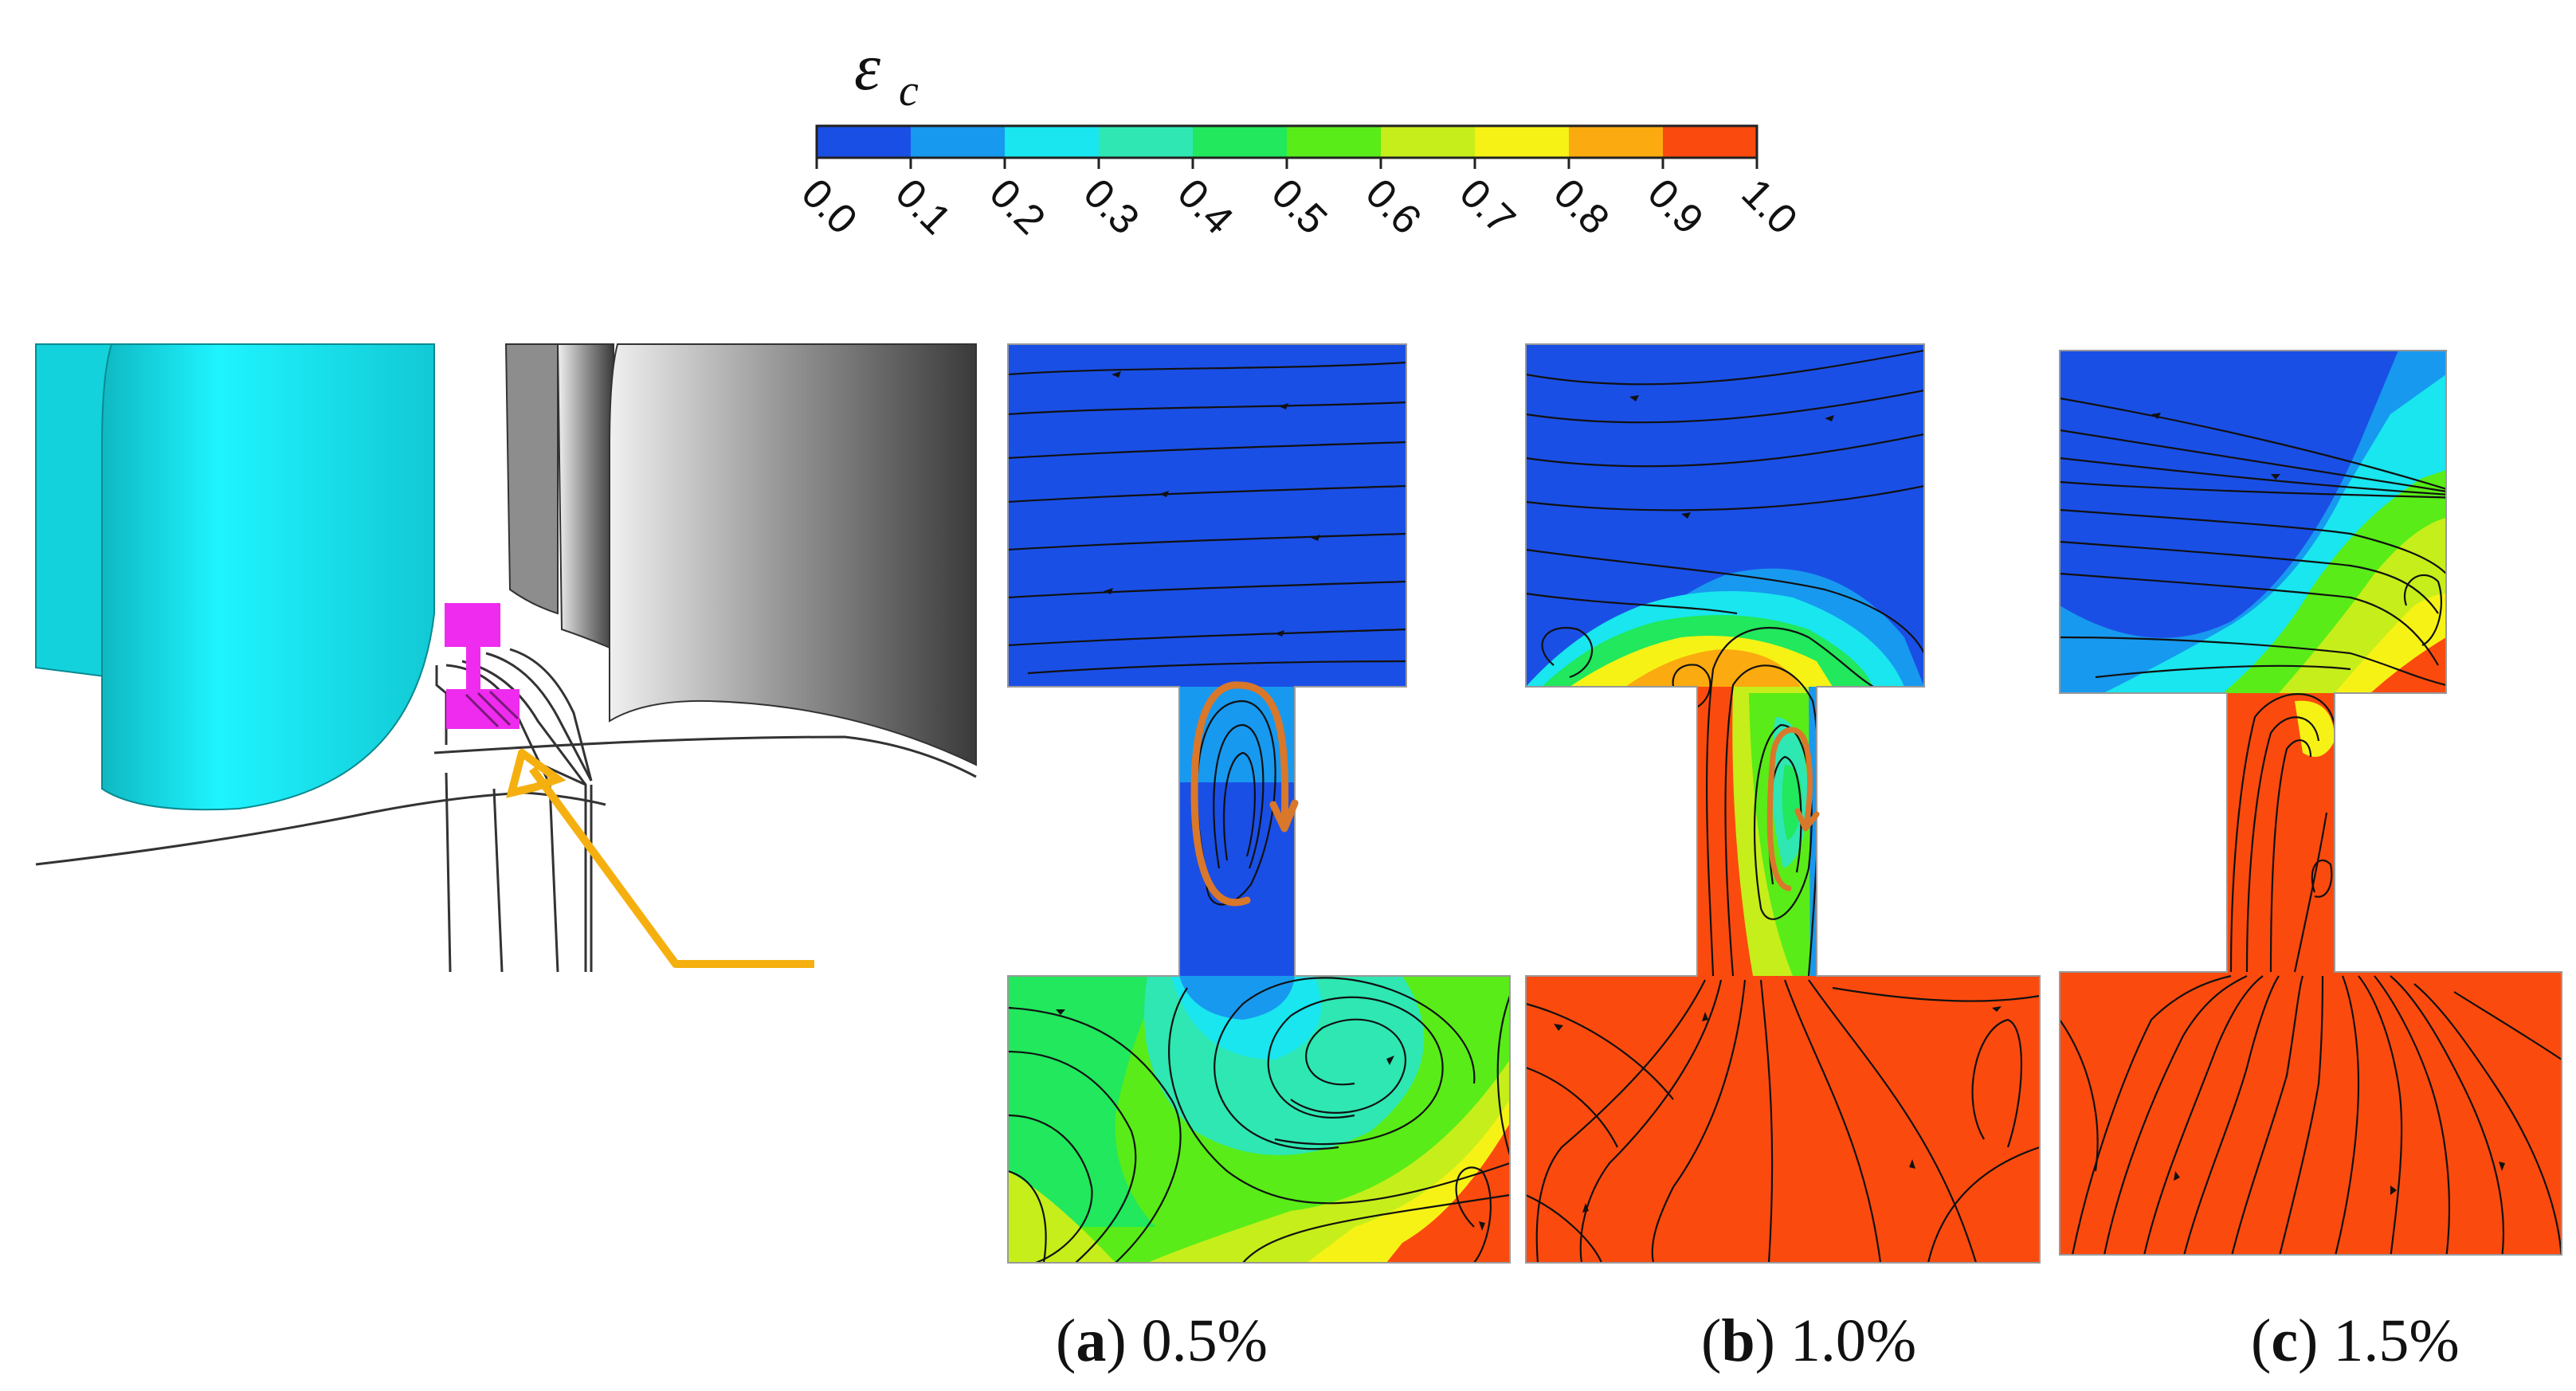 Image resolution: width=2576 pixels, height=1391 pixels. What do you see at coordinates (1237, 998) in the screenshot?
I see `panel-a-lower-blue` at bounding box center [1237, 998].